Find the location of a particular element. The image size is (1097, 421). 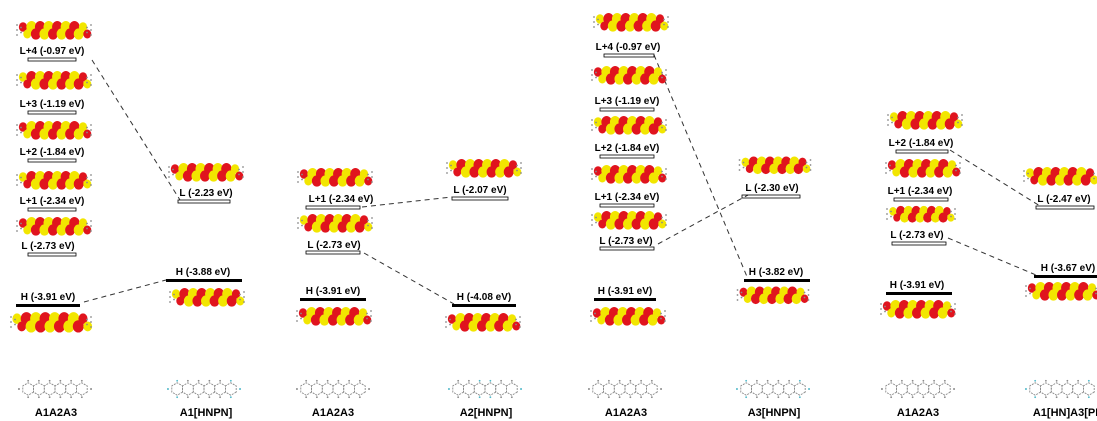

compound-label: A3[HNPN] is located at coordinates (774, 413).